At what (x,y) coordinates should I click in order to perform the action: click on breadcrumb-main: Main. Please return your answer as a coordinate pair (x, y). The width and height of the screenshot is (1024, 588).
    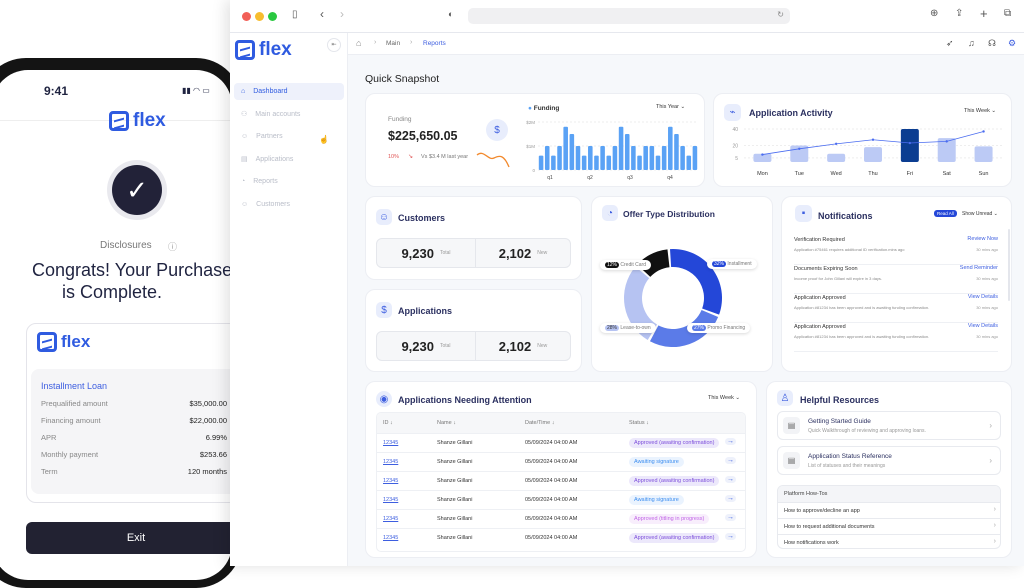
    Looking at the image, I should click on (393, 43).